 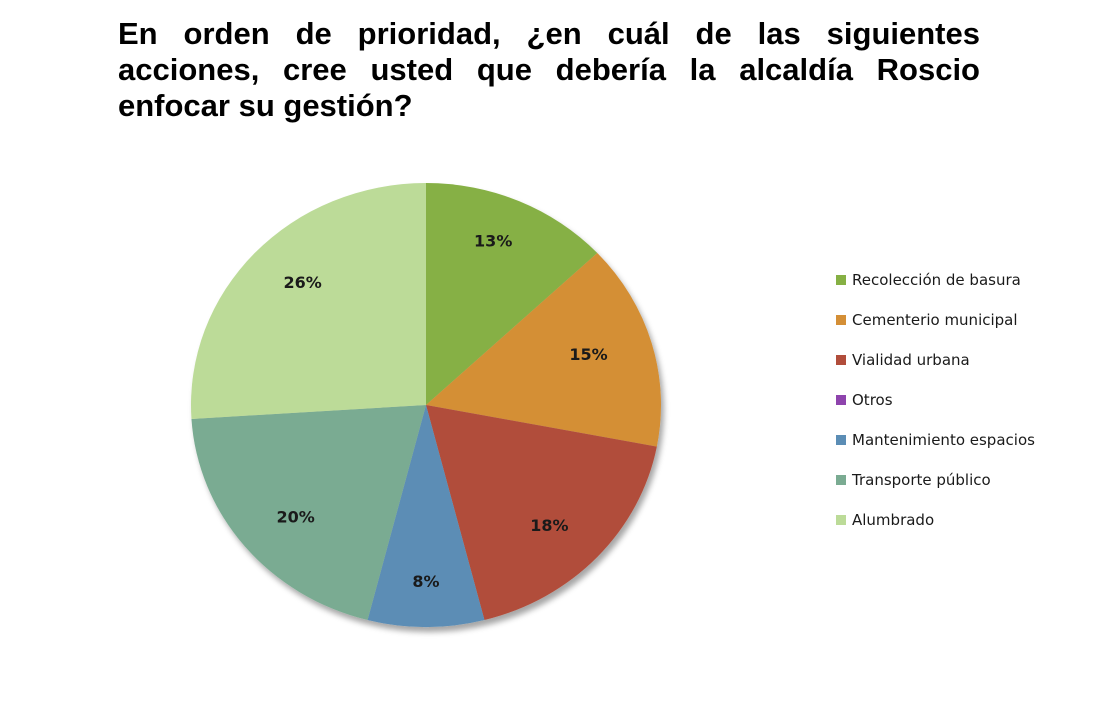 What do you see at coordinates (425, 581) in the screenshot?
I see `pie-data-label: 8%` at bounding box center [425, 581].